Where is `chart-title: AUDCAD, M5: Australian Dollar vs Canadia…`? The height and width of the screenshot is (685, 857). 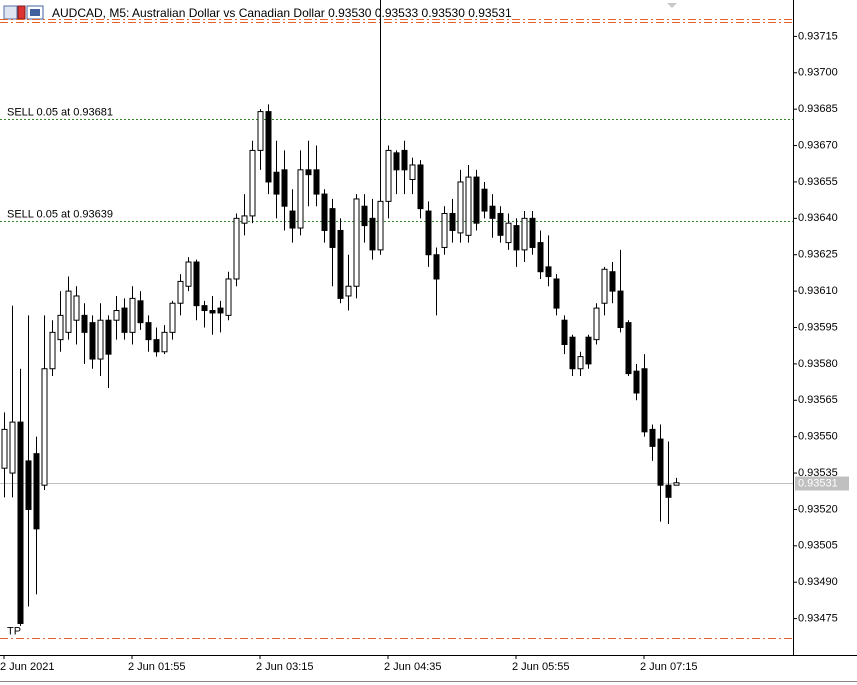 chart-title: AUDCAD, M5: Australian Dollar vs Canadia… is located at coordinates (282, 13).